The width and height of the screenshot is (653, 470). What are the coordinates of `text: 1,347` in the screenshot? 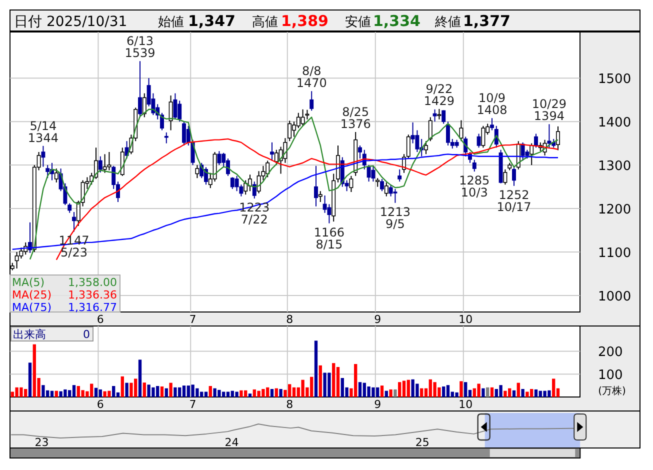 It's located at (212, 21).